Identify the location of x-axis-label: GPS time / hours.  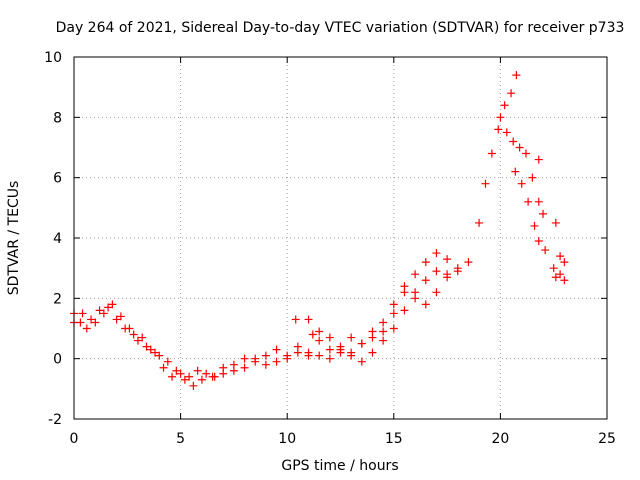
(339, 466).